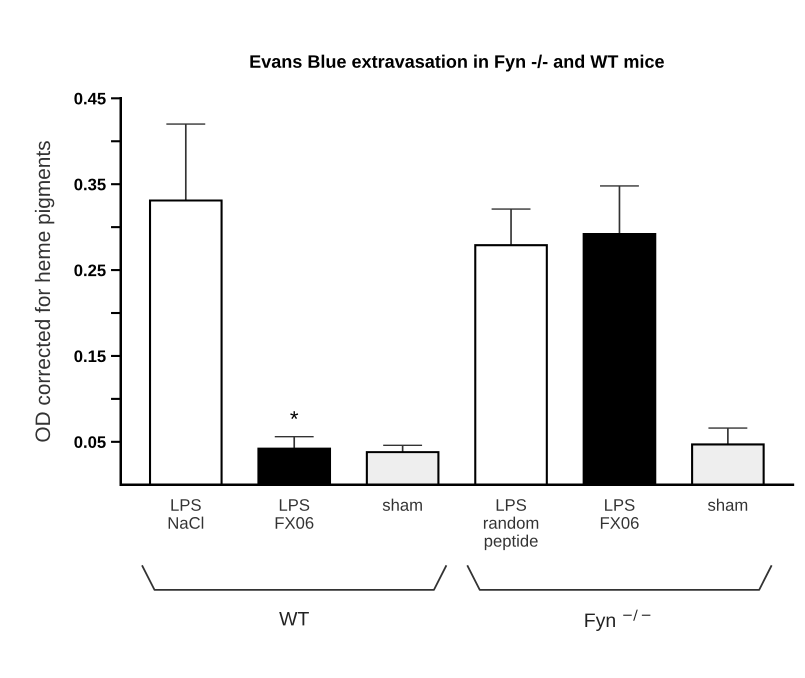 The width and height of the screenshot is (805, 678). What do you see at coordinates (294, 619) in the screenshot?
I see `text: WT` at bounding box center [294, 619].